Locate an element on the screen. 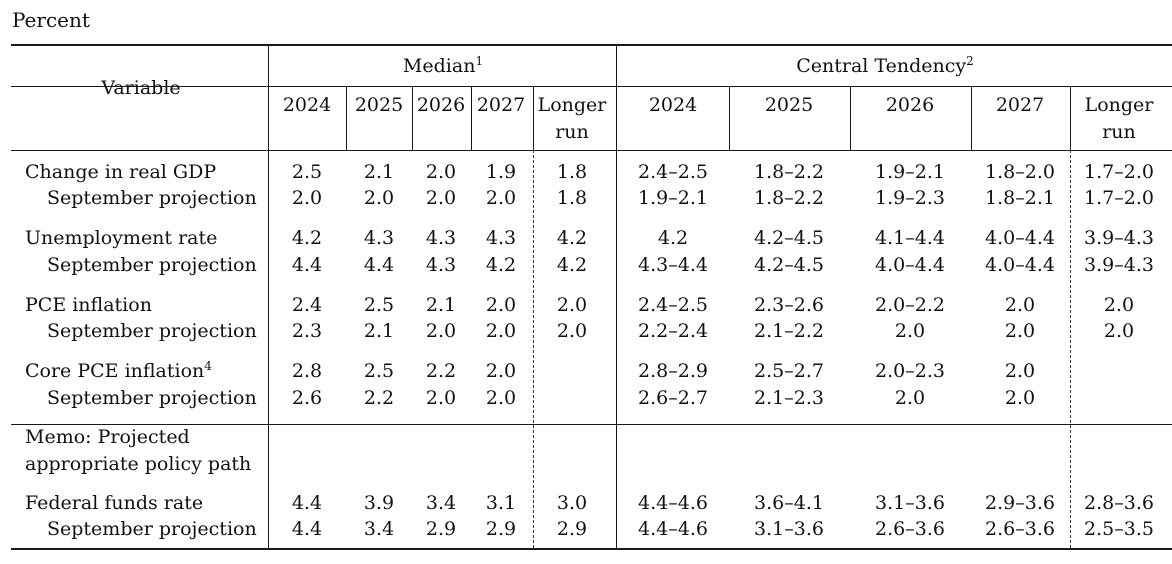 The width and height of the screenshot is (1172, 564). central-tendency-value: 2.9–3.6 is located at coordinates (1020, 503).